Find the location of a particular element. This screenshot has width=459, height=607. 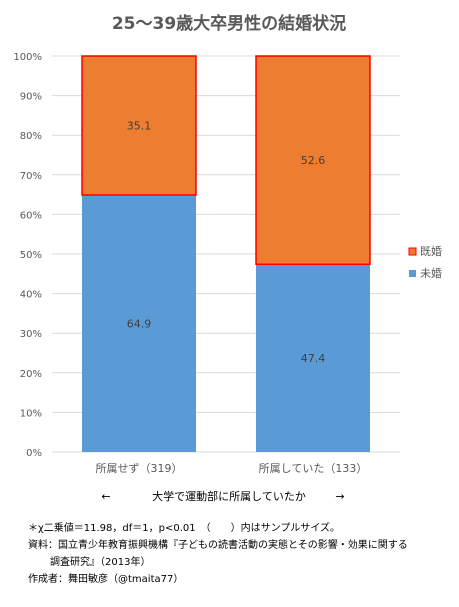

x-axis-categories: 所属せず（319） 所属していた（133） is located at coordinates (232, 468).